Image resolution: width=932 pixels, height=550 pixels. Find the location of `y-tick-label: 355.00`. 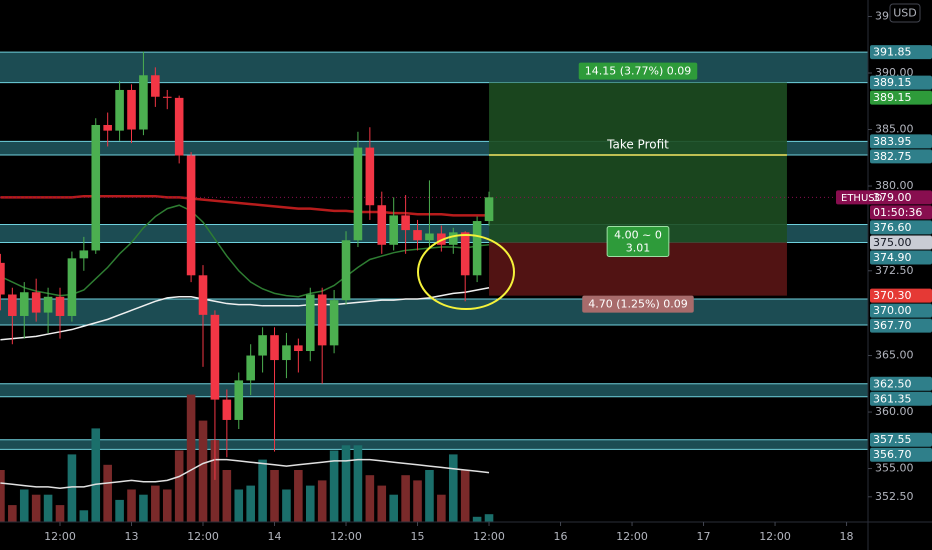

y-tick-label: 355.00 is located at coordinates (894, 468).